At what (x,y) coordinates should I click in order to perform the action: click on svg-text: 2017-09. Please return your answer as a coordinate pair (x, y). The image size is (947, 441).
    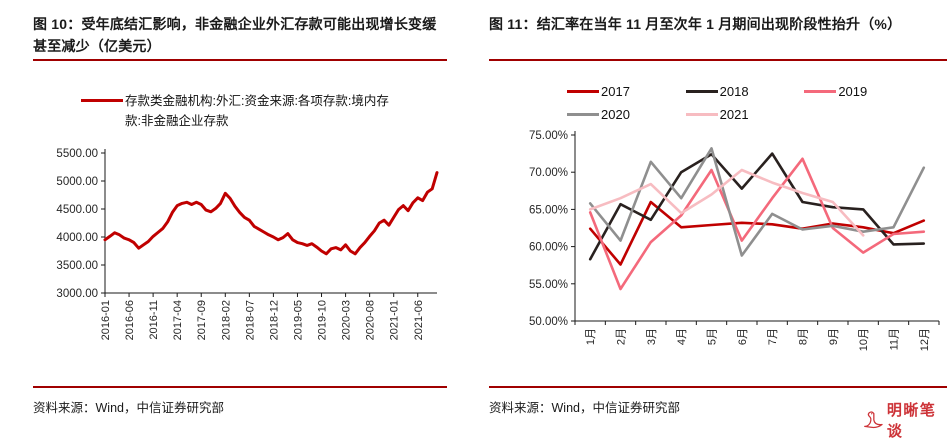
    Looking at the image, I should click on (202, 320).